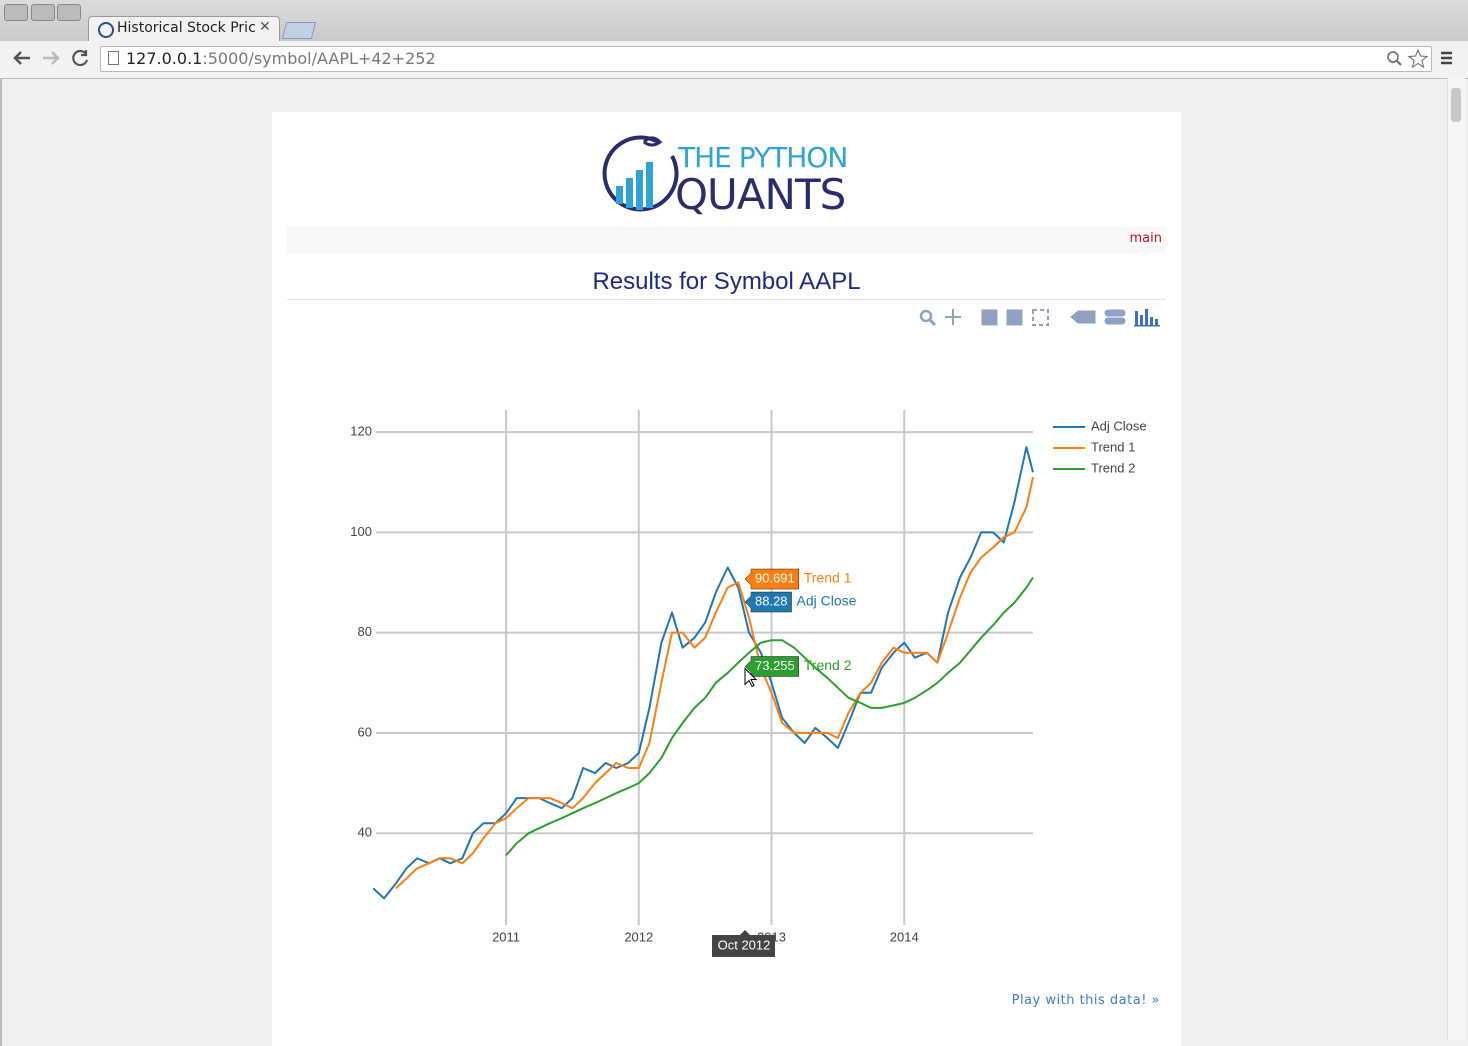  I want to click on x-tick-label: 2014, so click(904, 936).